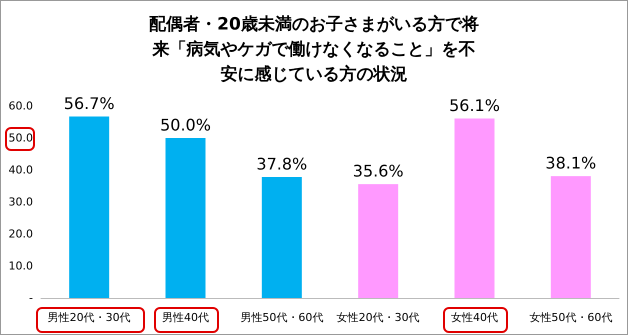 Image resolution: width=628 pixels, height=335 pixels. I want to click on y-tick-label: 20.0, so click(20, 234).